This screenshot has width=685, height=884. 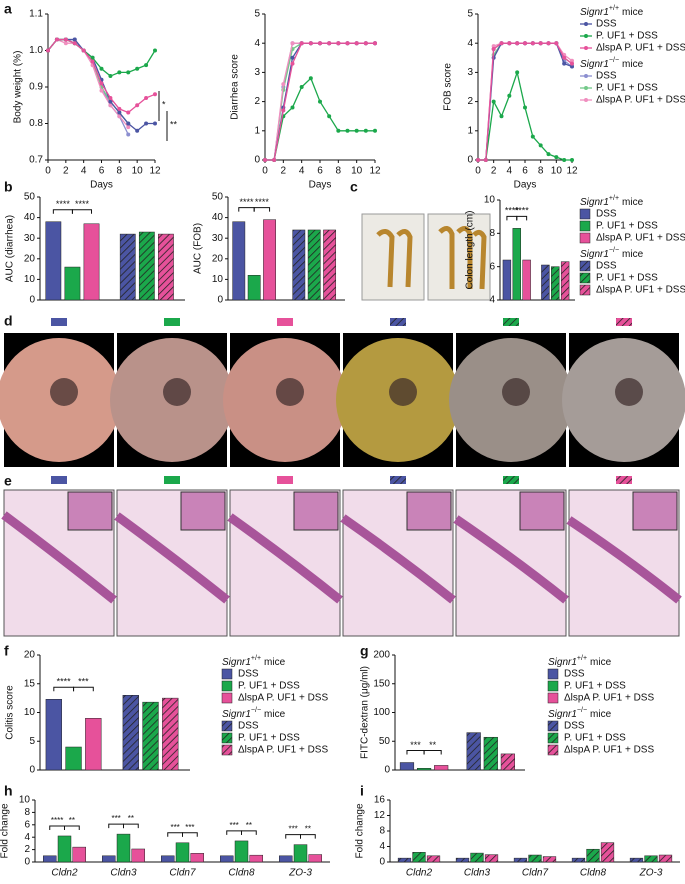 What do you see at coordinates (18, 87) in the screenshot?
I see `y-axis-label: Body weight (%)` at bounding box center [18, 87].